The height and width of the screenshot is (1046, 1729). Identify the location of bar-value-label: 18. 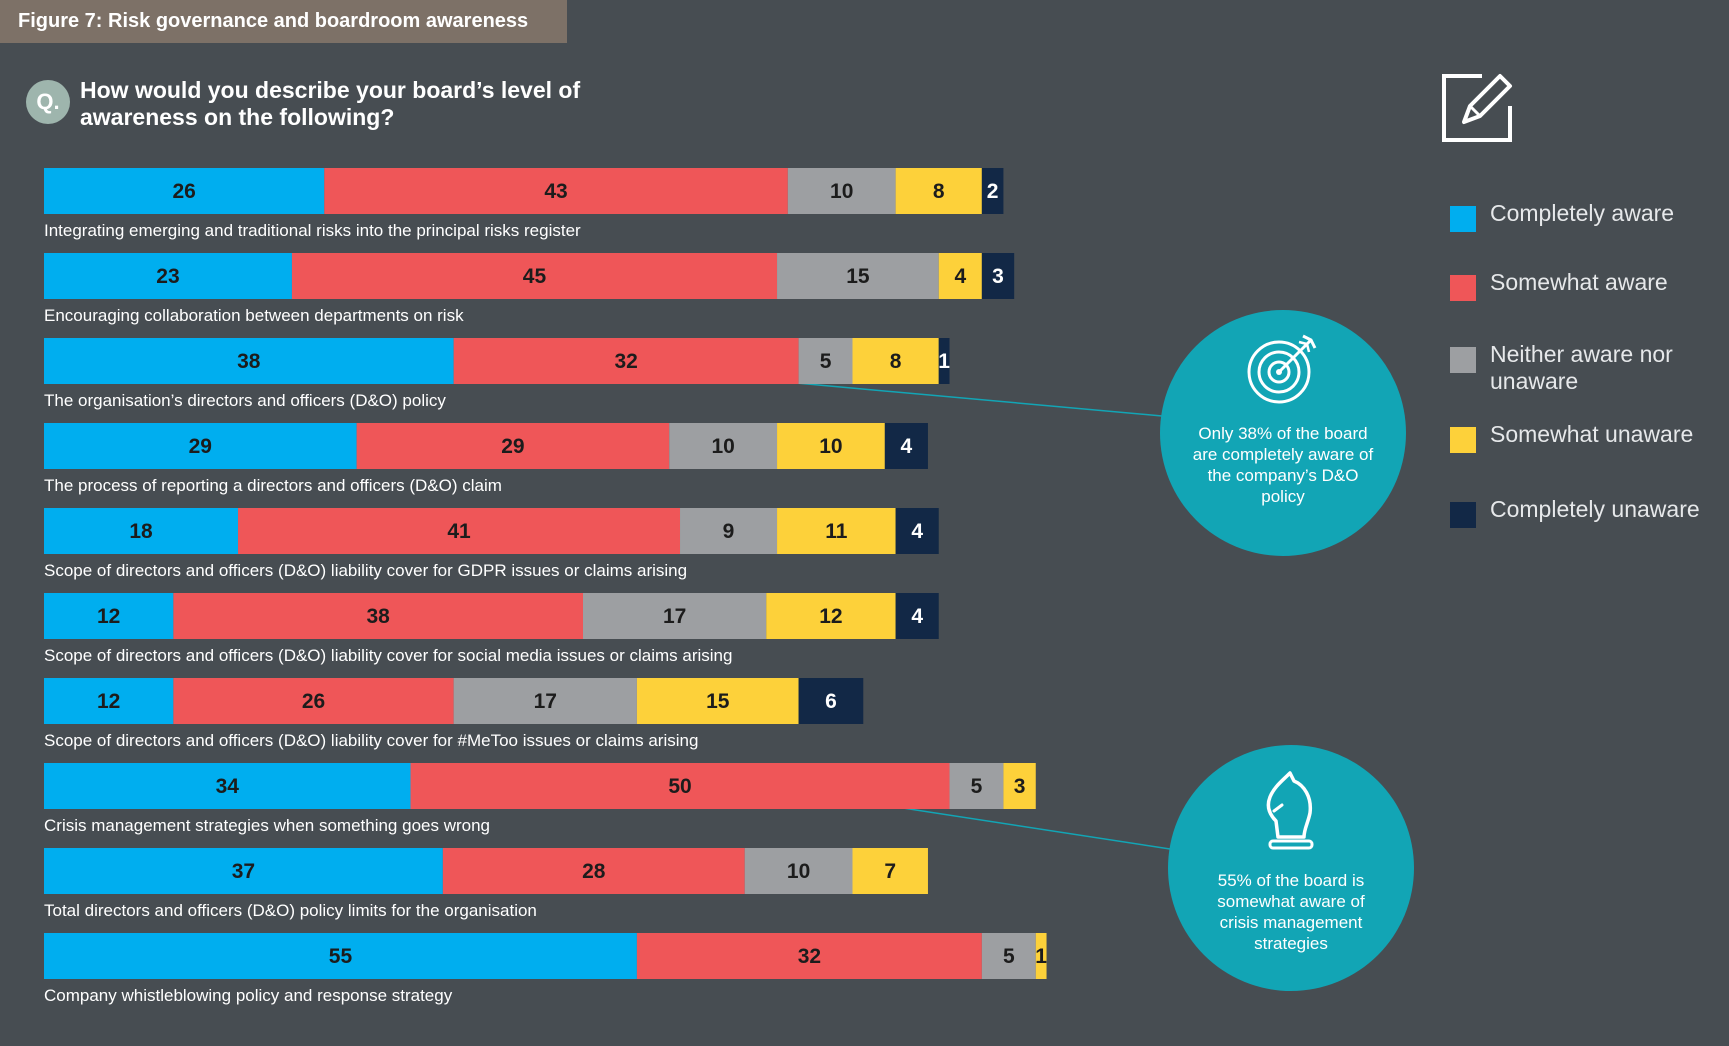
(141, 531).